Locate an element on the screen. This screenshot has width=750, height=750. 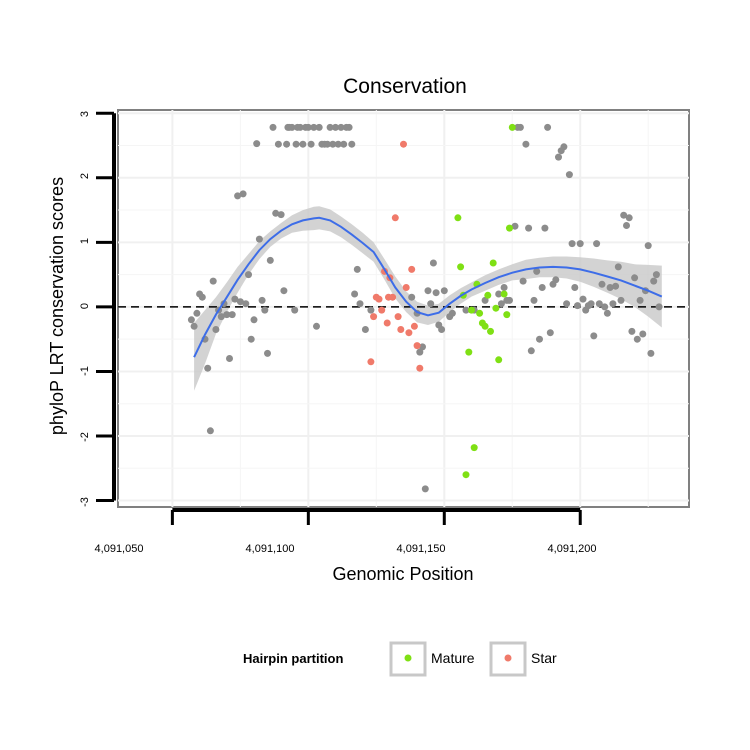
y-tick-label: 0 is located at coordinates (85, 306).